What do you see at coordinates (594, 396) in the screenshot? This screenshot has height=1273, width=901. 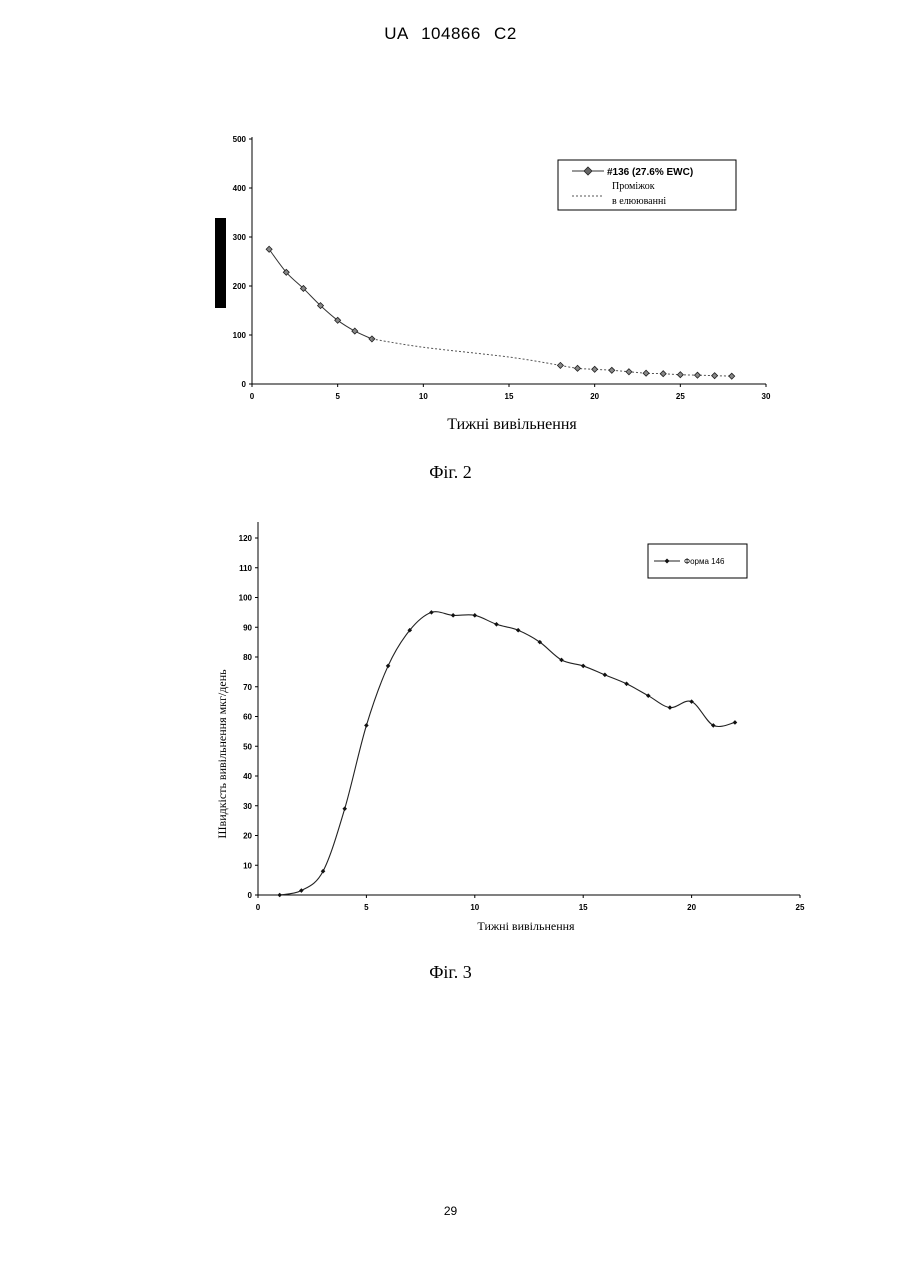 I see `fig2-x-tick-label: 20` at bounding box center [594, 396].